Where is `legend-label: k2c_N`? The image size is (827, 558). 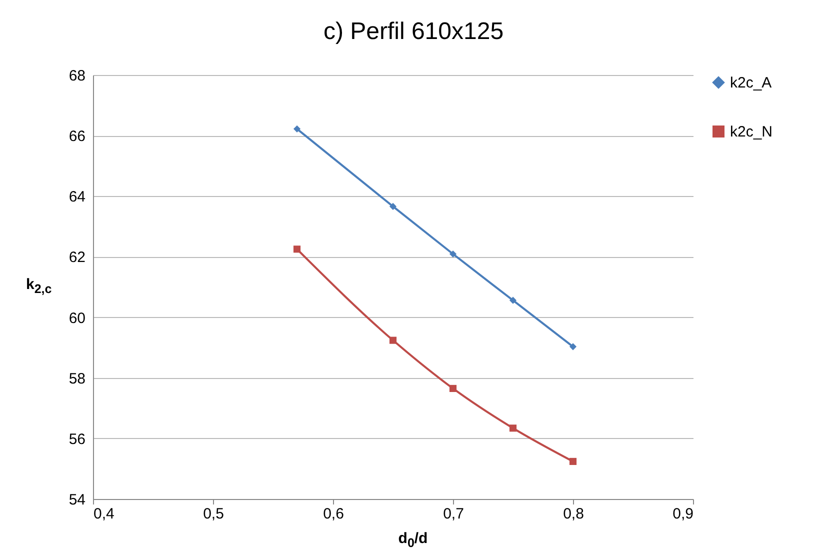
legend-label: k2c_N is located at coordinates (751, 132).